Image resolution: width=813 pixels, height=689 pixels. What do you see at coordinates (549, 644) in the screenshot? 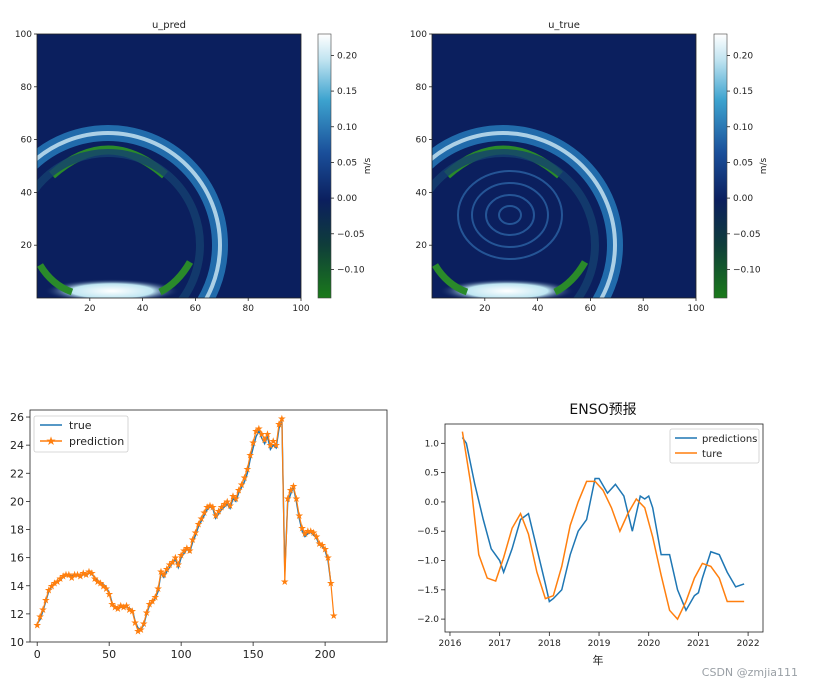
I see `x-tick-label: 2018` at bounding box center [549, 644].